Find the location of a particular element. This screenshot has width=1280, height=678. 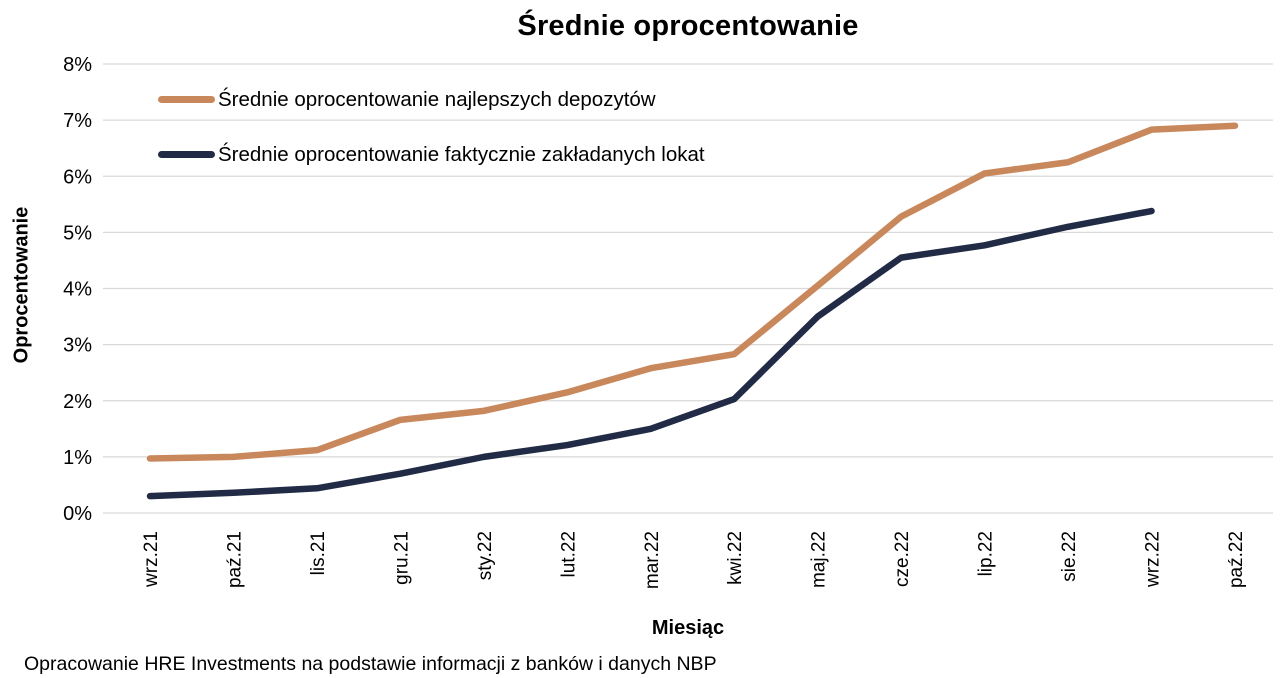

y-tick-label: 1% is located at coordinates (77, 458).